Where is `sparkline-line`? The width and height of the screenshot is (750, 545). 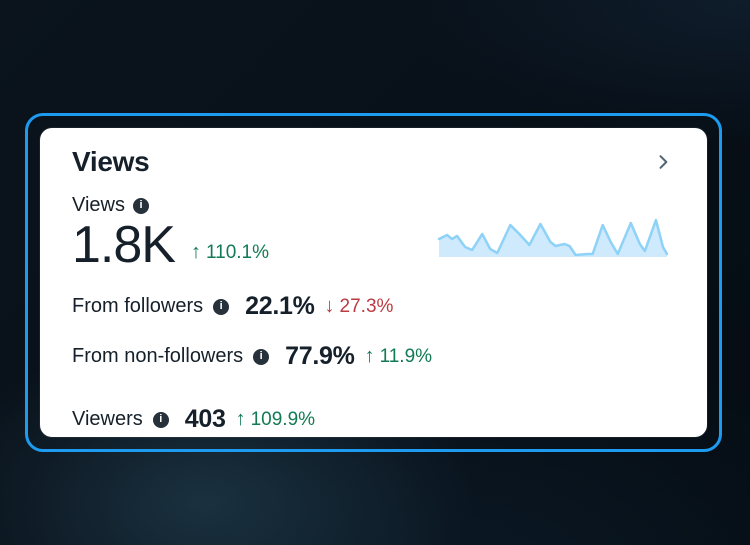 sparkline-line is located at coordinates (553, 237).